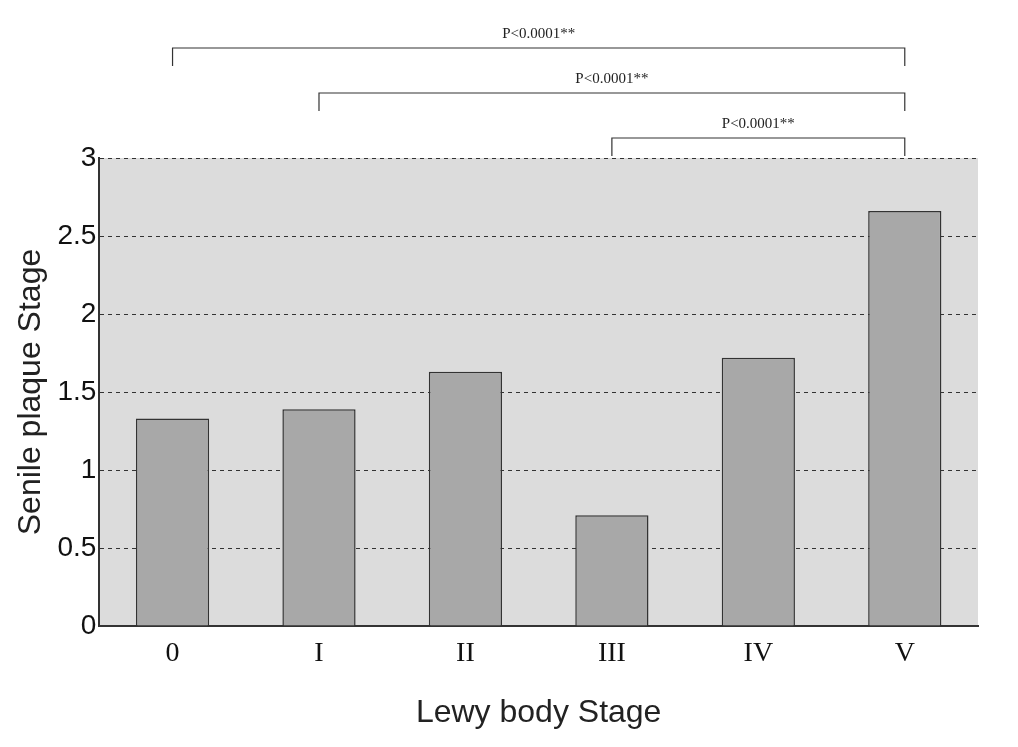 The height and width of the screenshot is (747, 1018). Describe the element at coordinates (465, 652) in the screenshot. I see `x-tick-label: II` at that location.